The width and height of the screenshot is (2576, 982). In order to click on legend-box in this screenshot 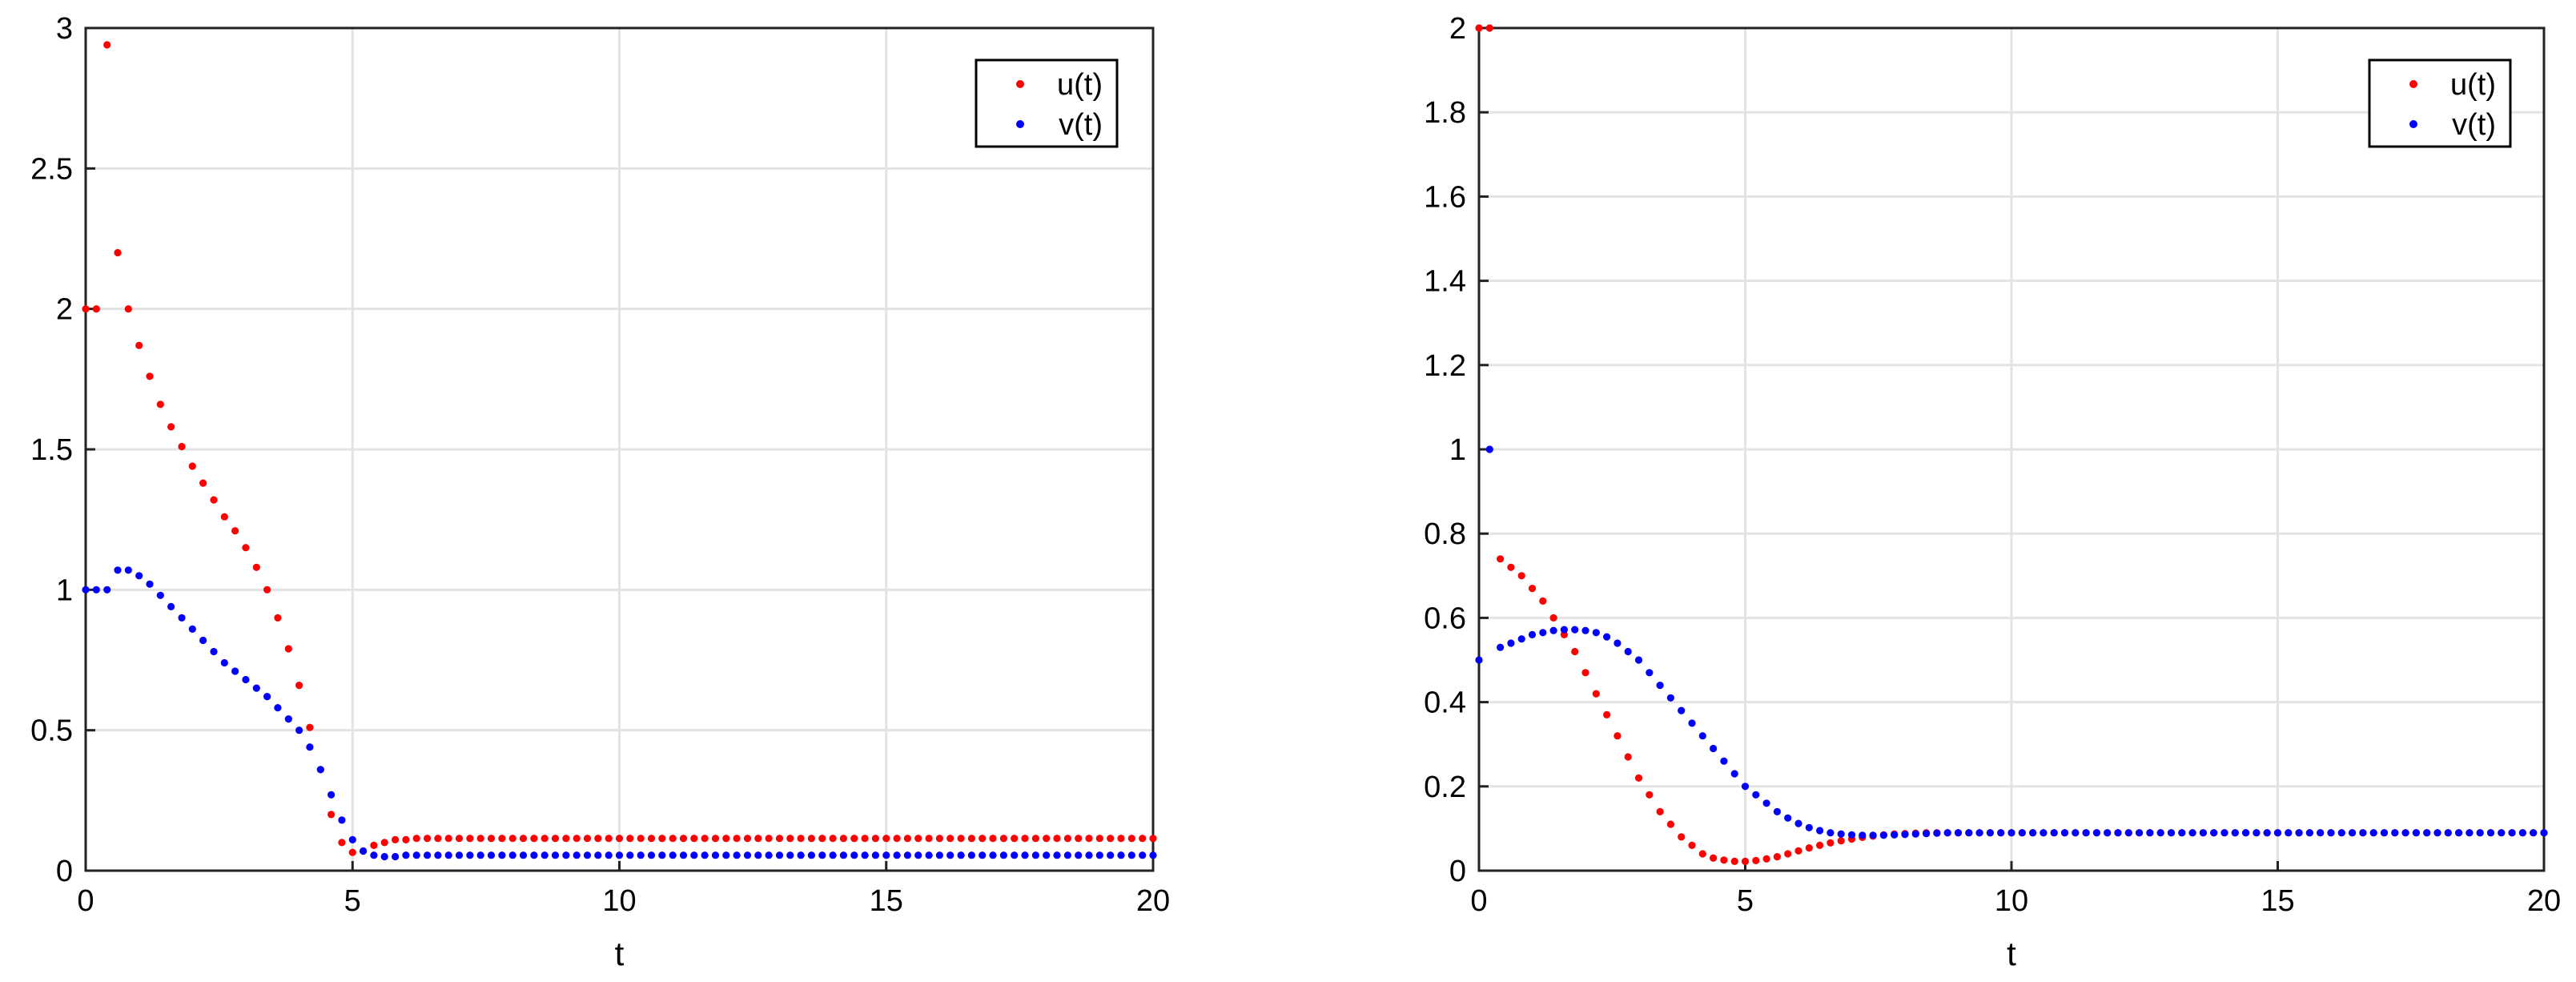, I will do `click(1047, 103)`.